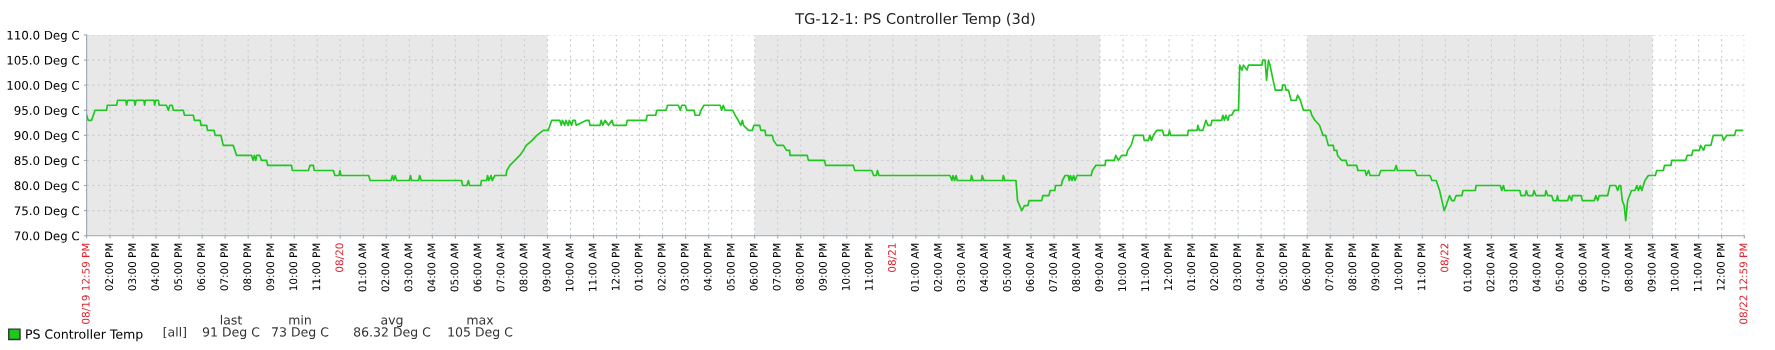 The height and width of the screenshot is (350, 1775). What do you see at coordinates (174, 332) in the screenshot?
I see `text: [all]` at bounding box center [174, 332].